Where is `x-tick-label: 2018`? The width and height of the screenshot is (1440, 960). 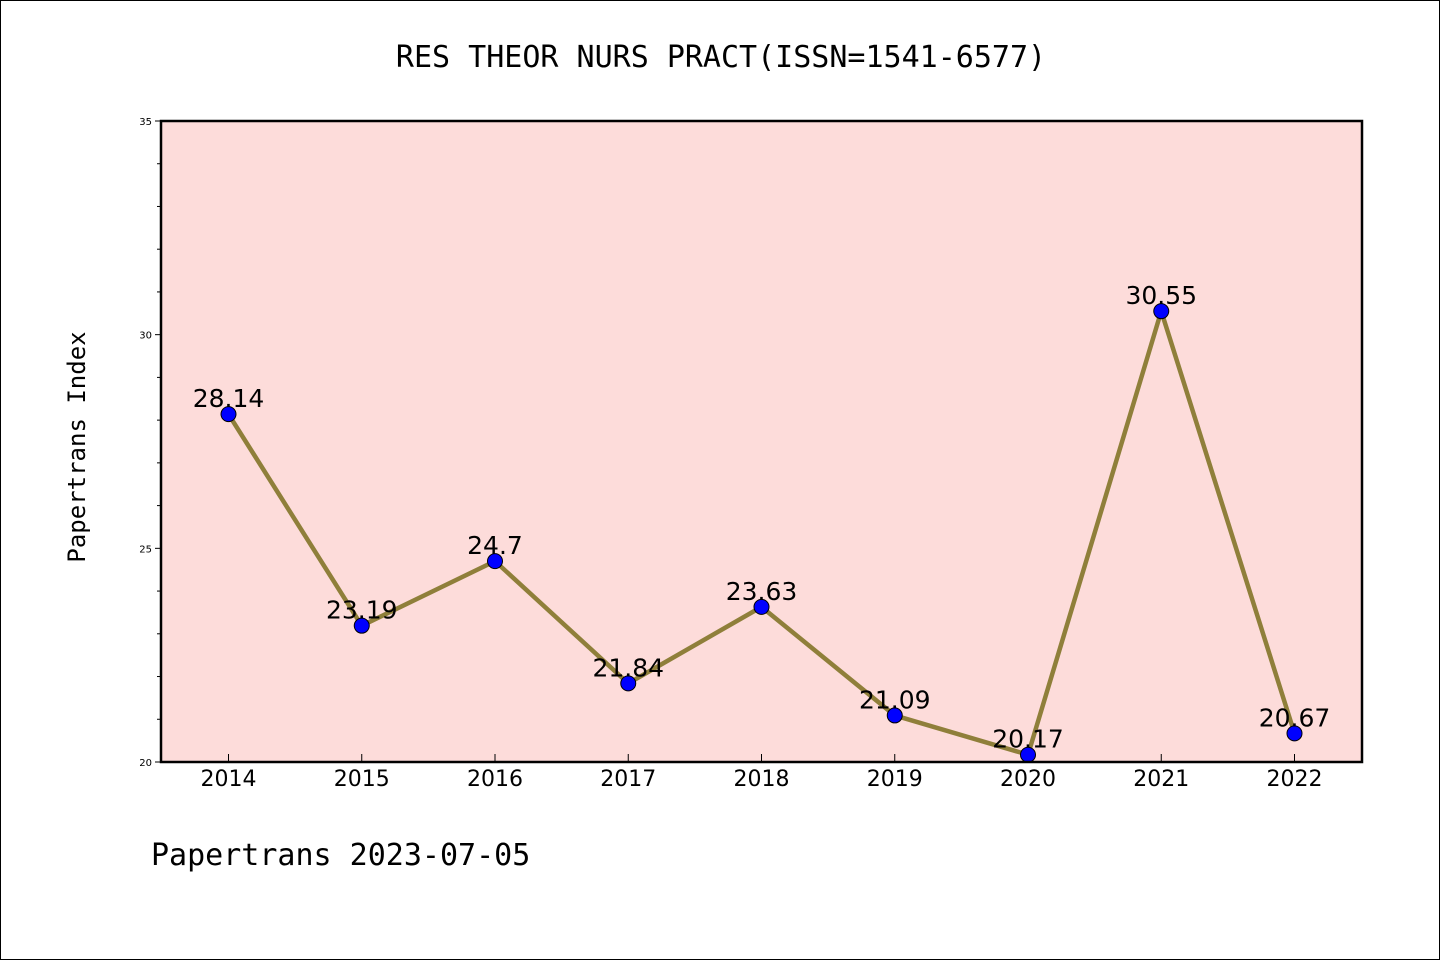
x-tick-label: 2018 is located at coordinates (762, 779).